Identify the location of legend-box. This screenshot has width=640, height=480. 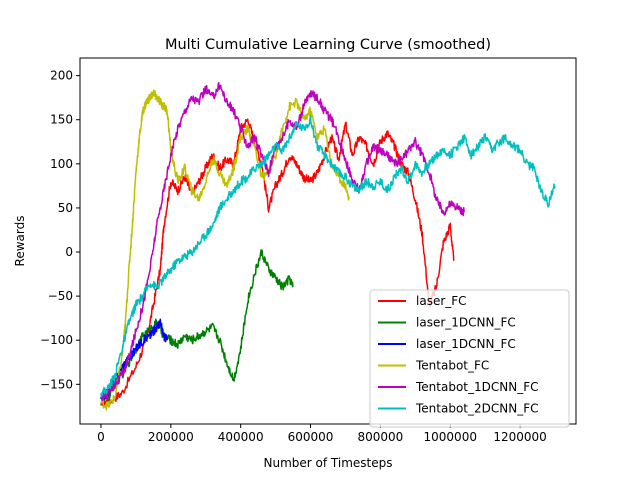
(469, 358).